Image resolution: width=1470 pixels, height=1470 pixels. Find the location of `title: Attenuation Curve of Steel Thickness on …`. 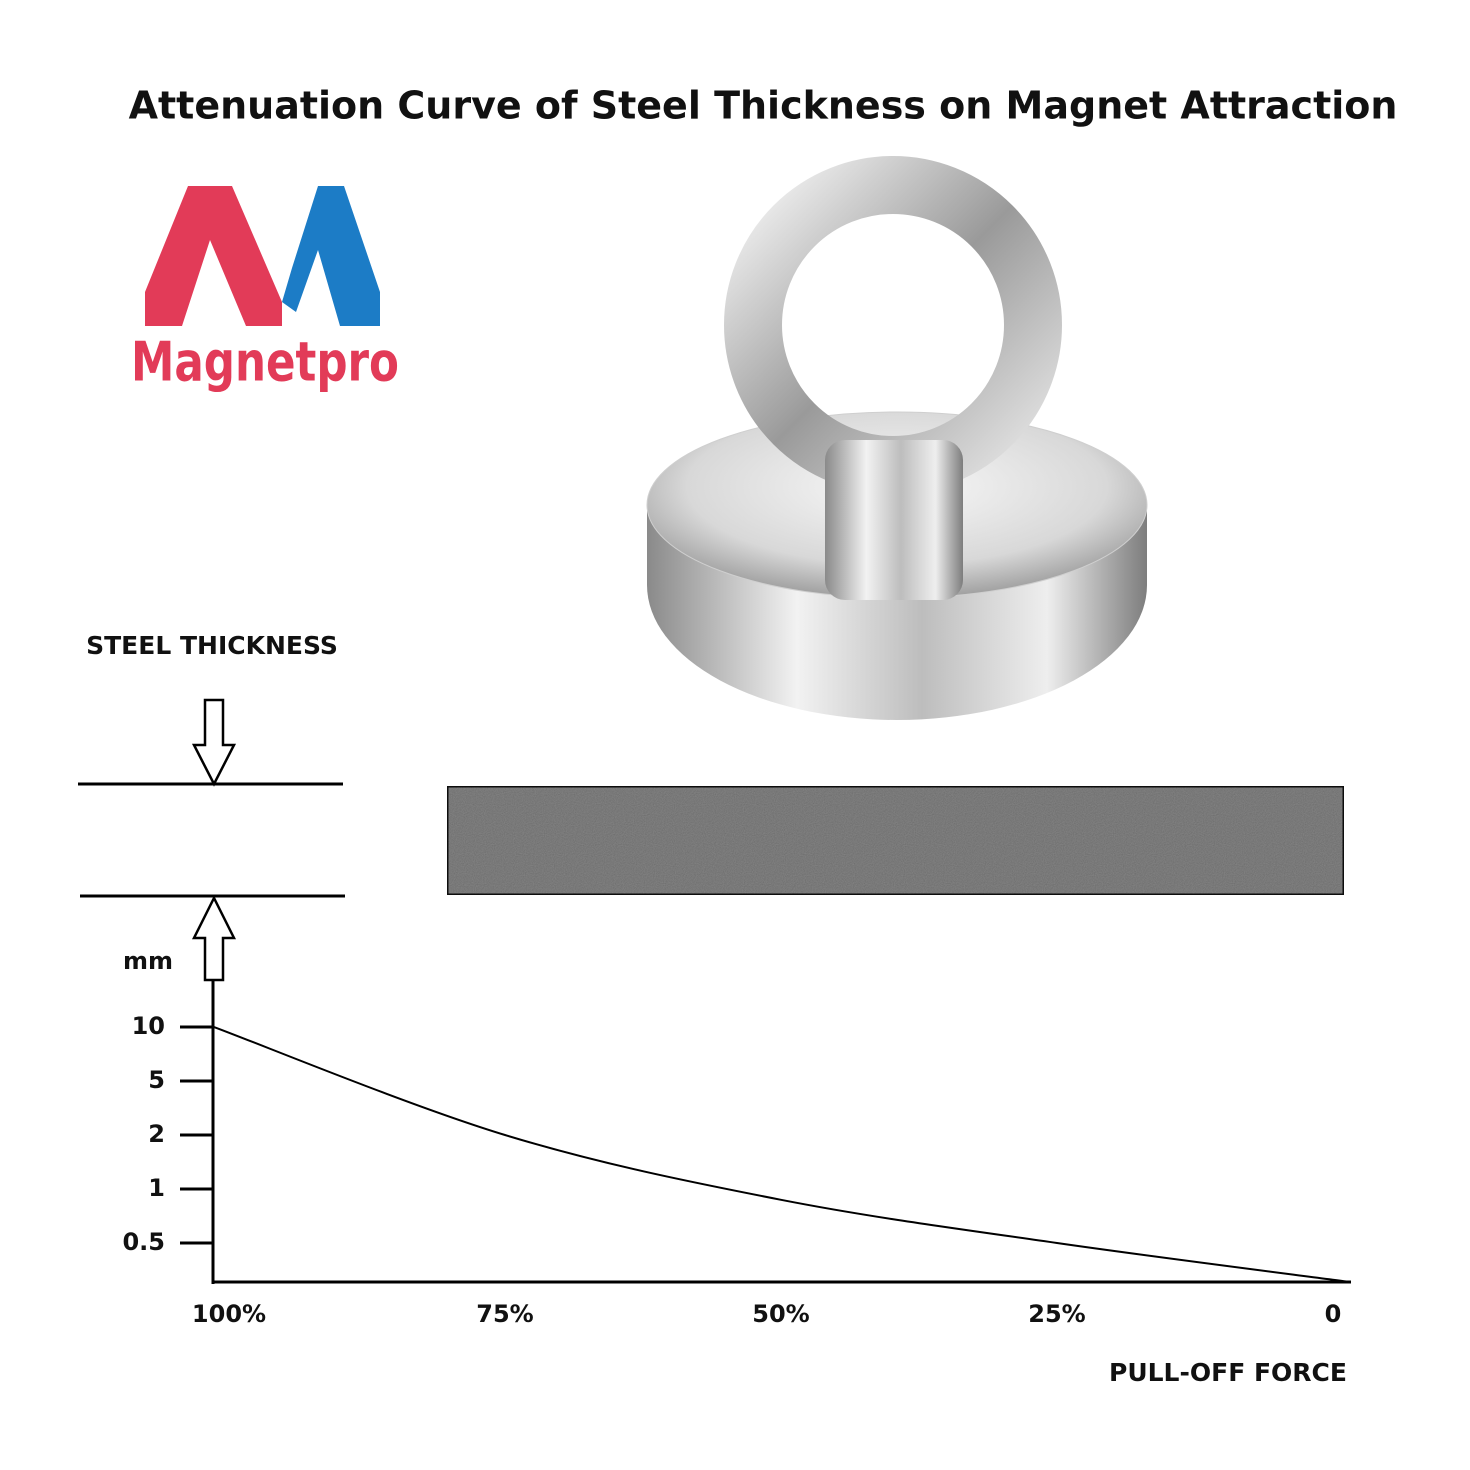

title: Attenuation Curve of Steel Thickness on … is located at coordinates (763, 106).